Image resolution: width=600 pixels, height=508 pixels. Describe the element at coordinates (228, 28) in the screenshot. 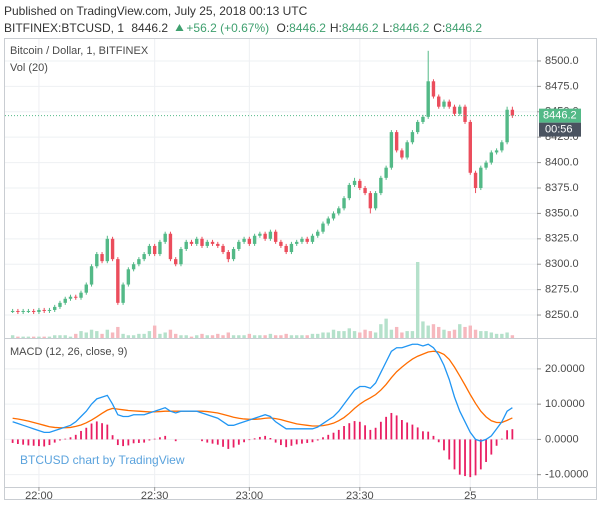

I see `change: +56.2 (+0.67%)` at that location.